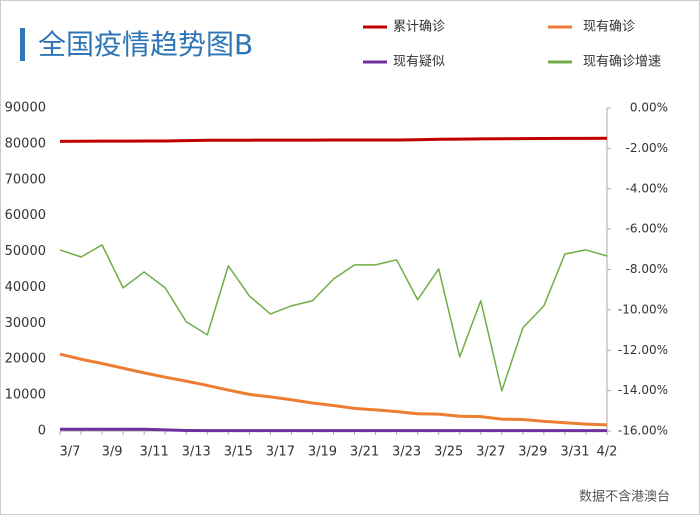 This screenshot has height=515, width=700. What do you see at coordinates (25, 179) in the screenshot?
I see `y-tick-label: 70000` at bounding box center [25, 179].